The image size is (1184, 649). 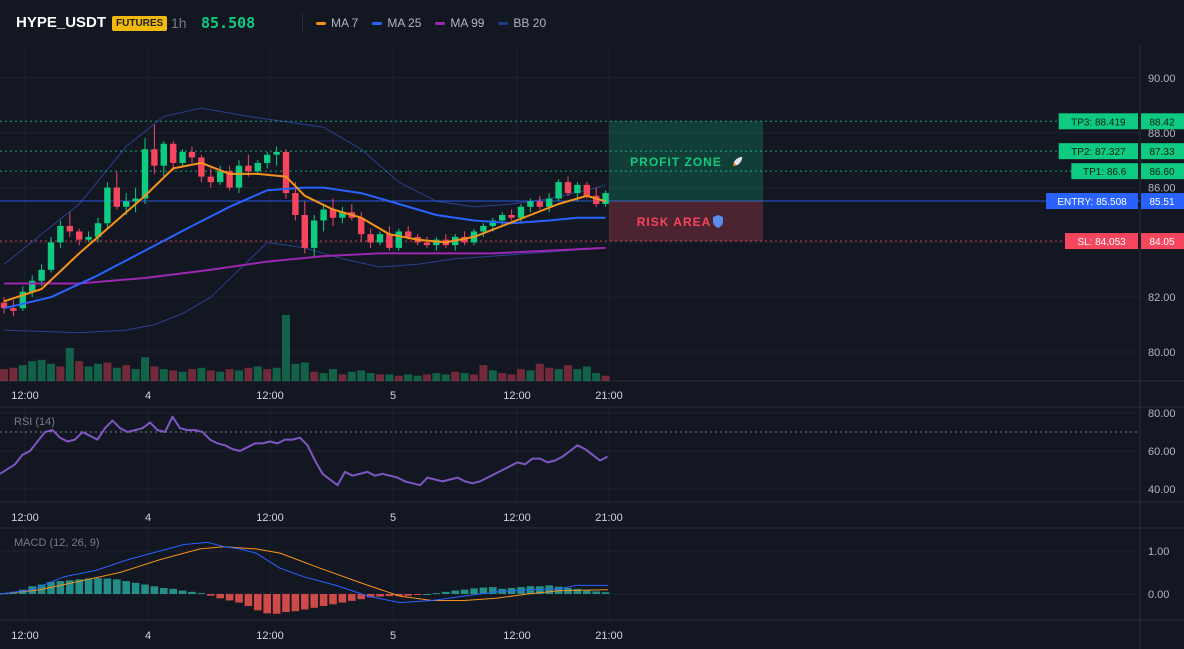 What do you see at coordinates (179, 23) in the screenshot?
I see `timeframe-selector: 1h` at bounding box center [179, 23].